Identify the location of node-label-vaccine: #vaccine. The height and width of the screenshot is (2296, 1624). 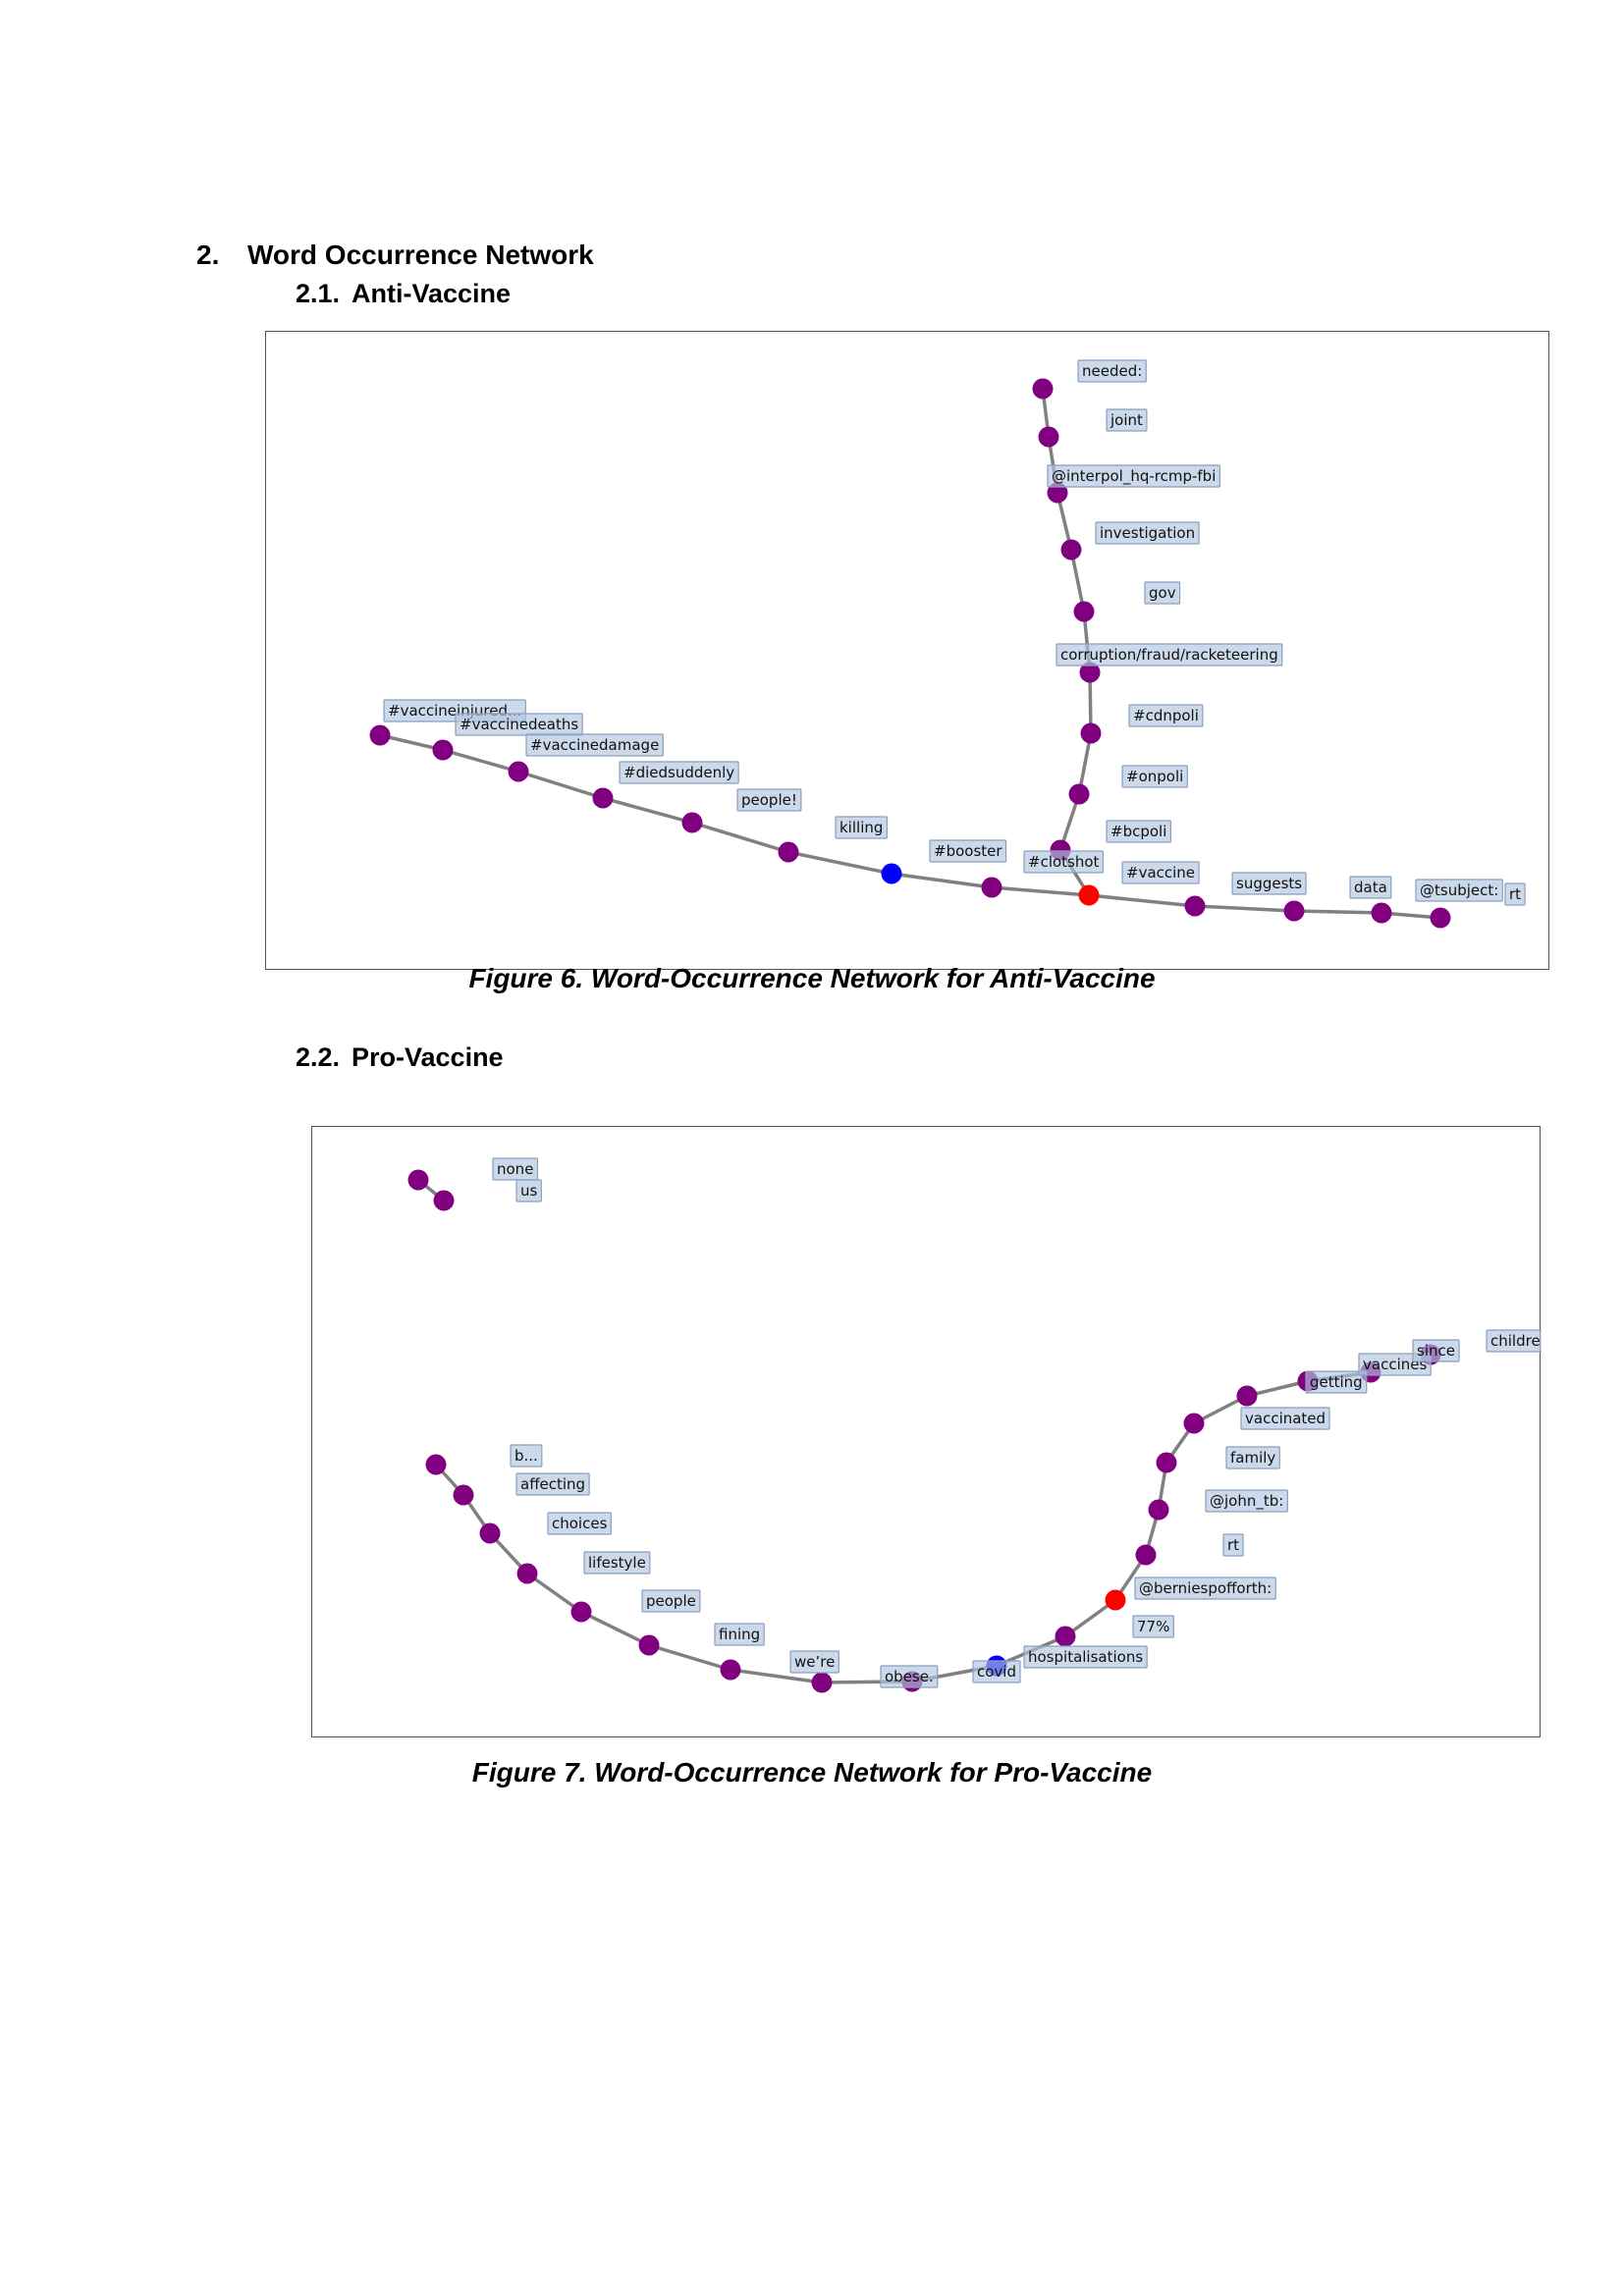
(1160, 872).